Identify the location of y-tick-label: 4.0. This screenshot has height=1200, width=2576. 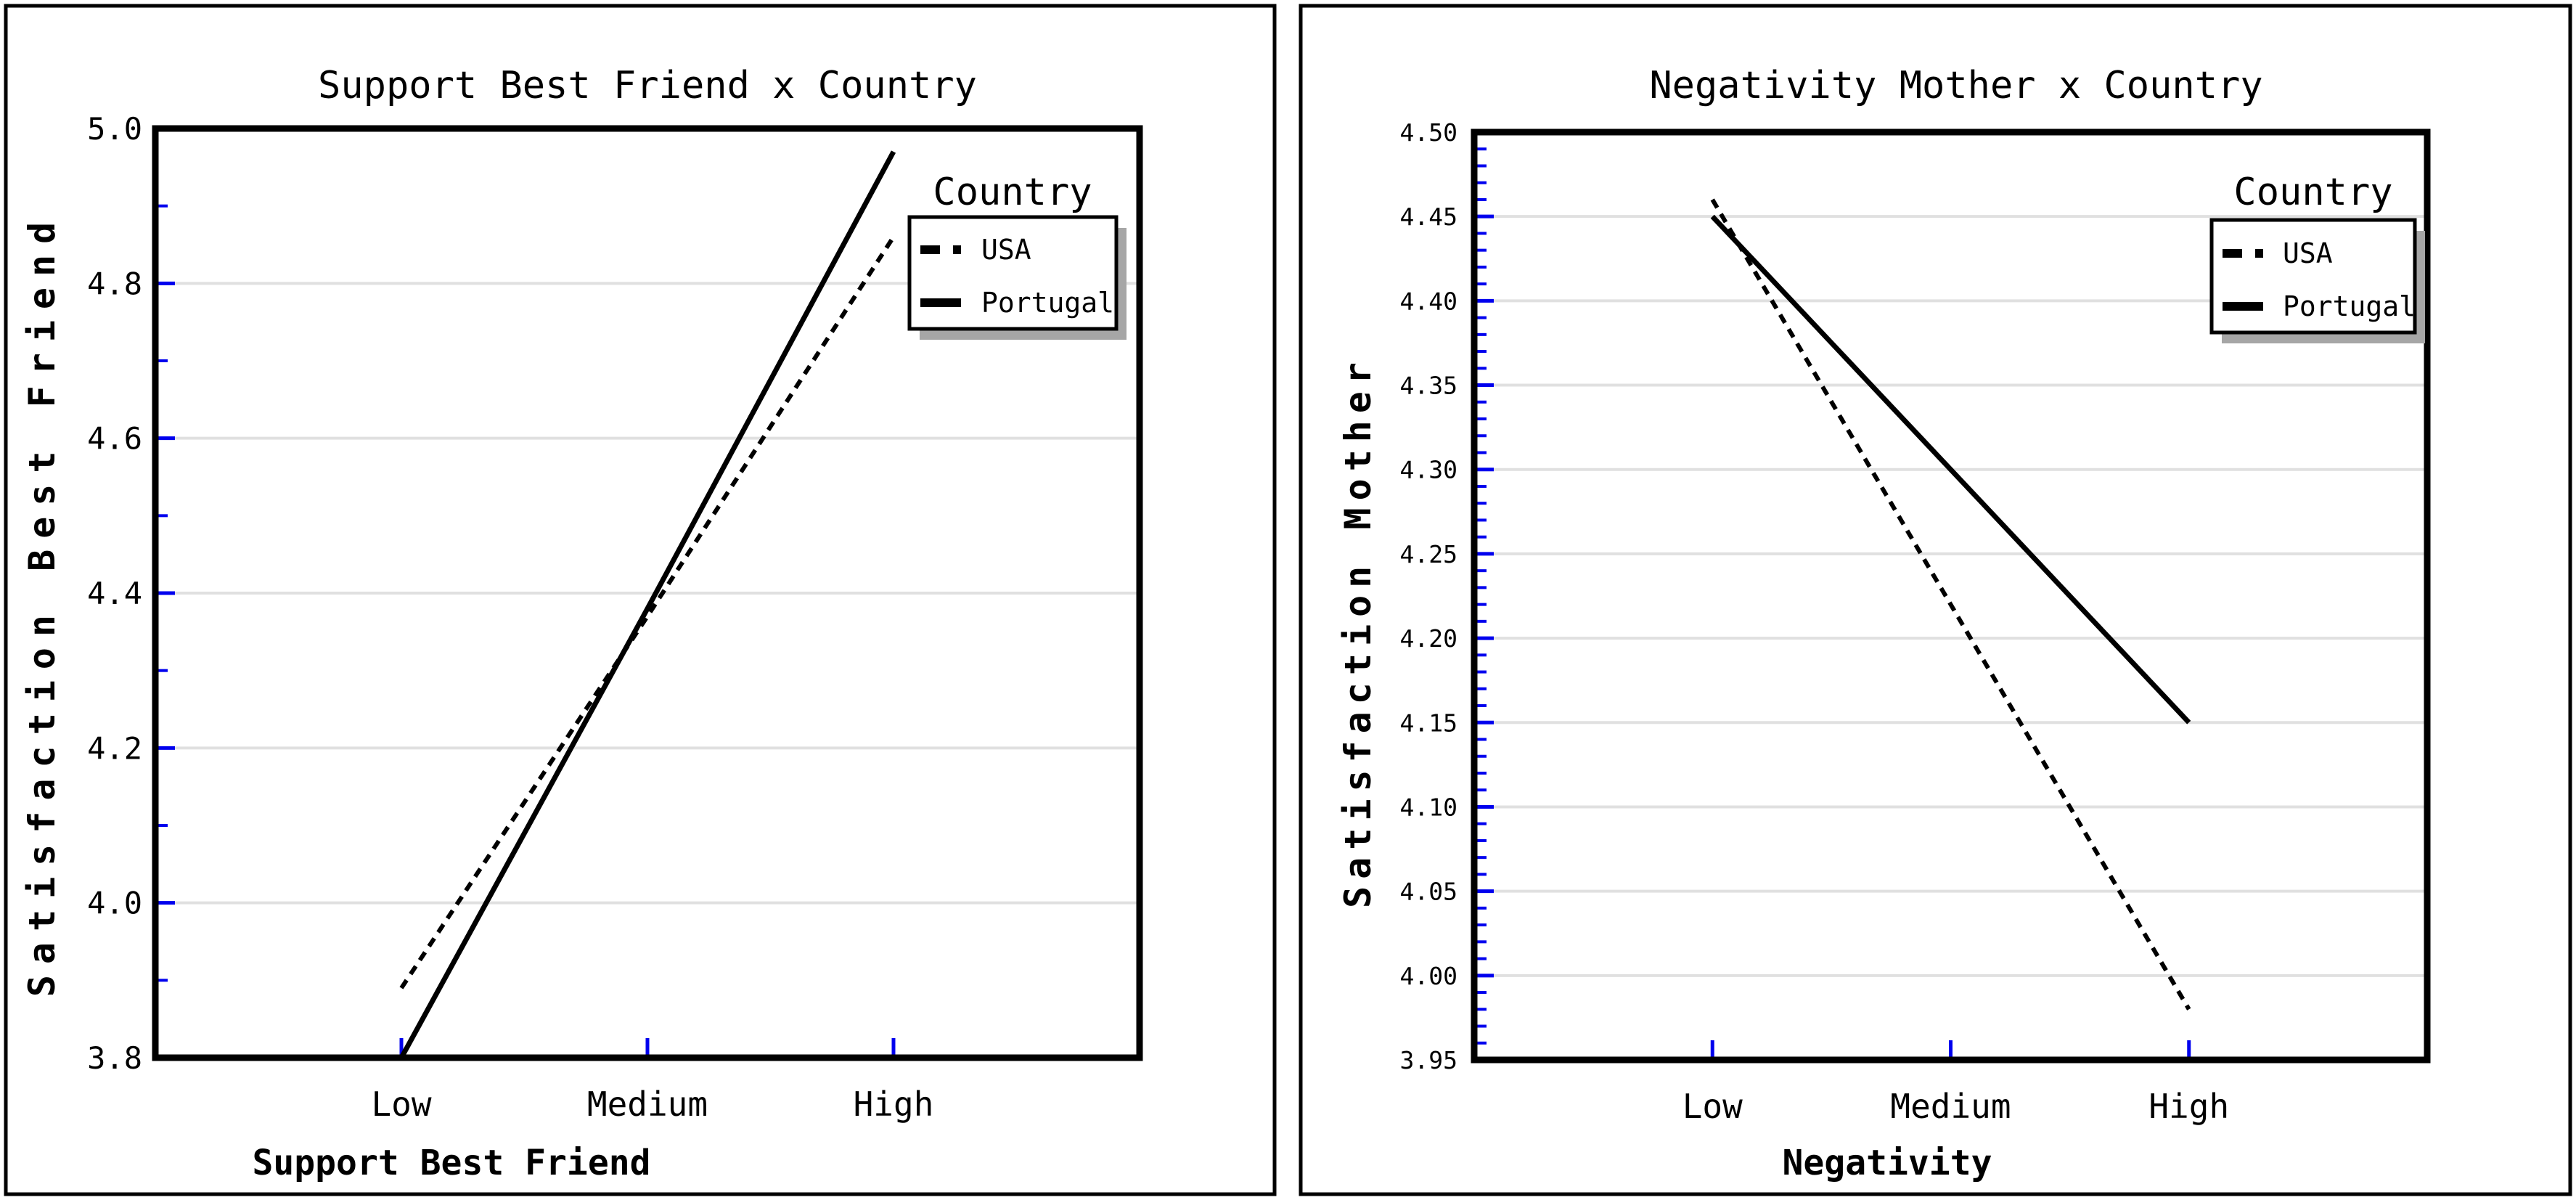
(115, 903).